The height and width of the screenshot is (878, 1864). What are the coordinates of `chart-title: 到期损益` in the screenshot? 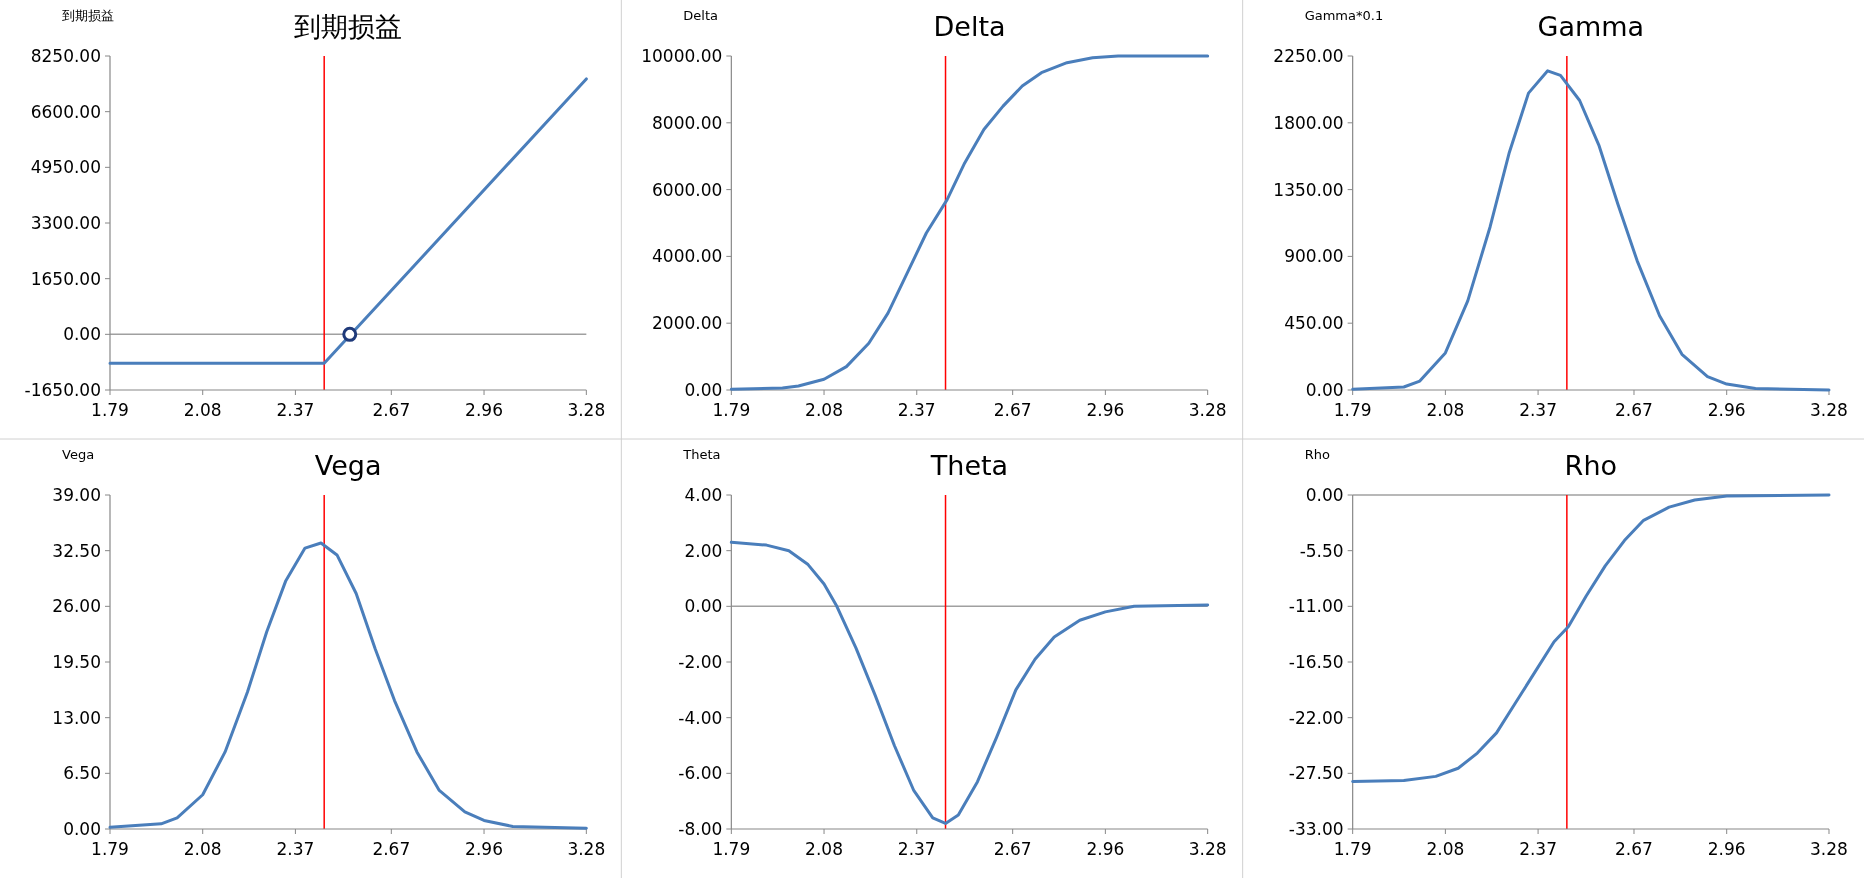 It's located at (348, 26).